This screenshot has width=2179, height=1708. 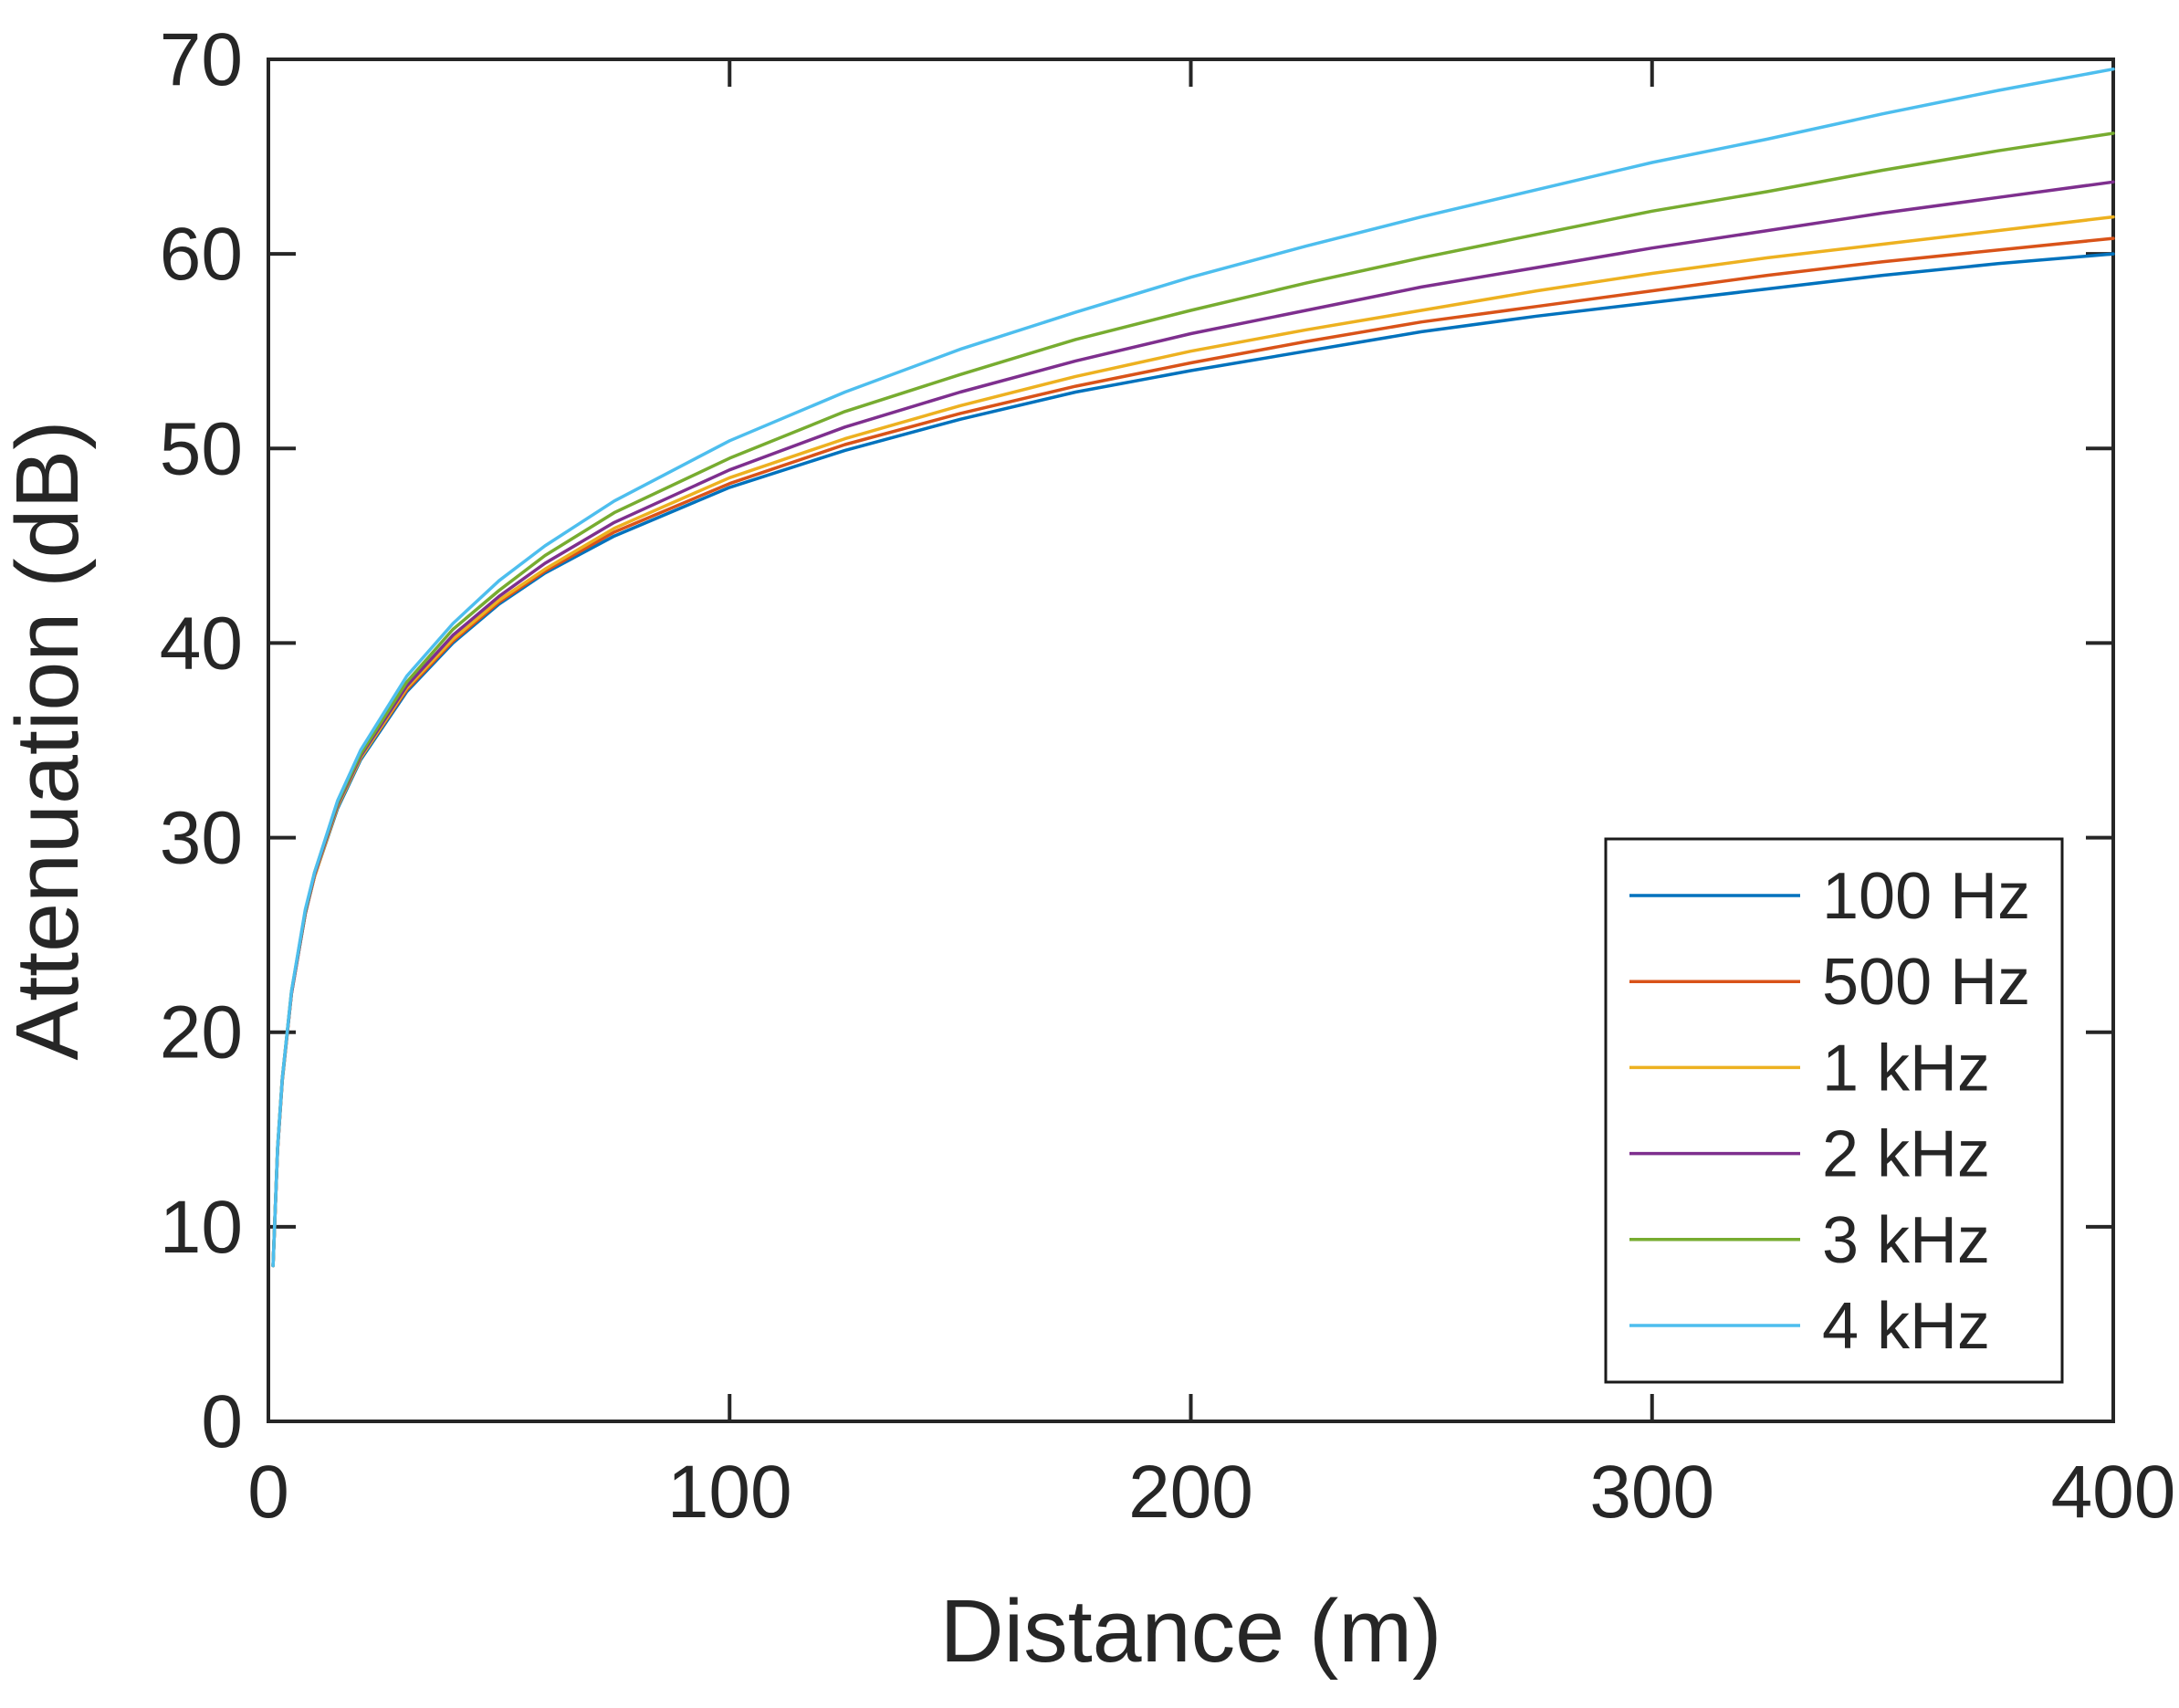 What do you see at coordinates (1834, 1110) in the screenshot?
I see `legend-box` at bounding box center [1834, 1110].